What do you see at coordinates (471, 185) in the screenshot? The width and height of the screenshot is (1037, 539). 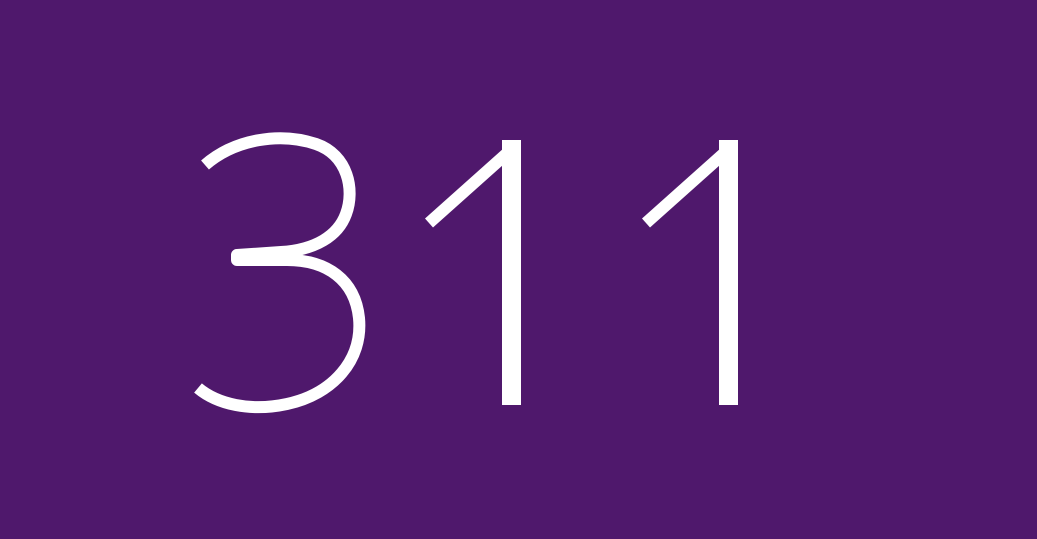 I see `digit-1-glyph-first` at bounding box center [471, 185].